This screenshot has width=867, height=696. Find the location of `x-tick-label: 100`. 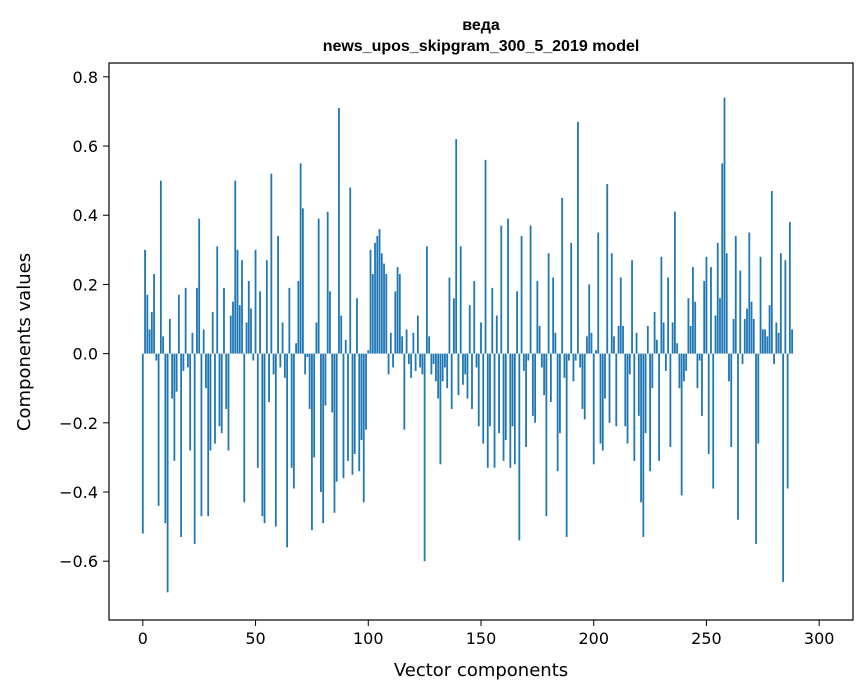

x-tick-label: 100 is located at coordinates (368, 638).